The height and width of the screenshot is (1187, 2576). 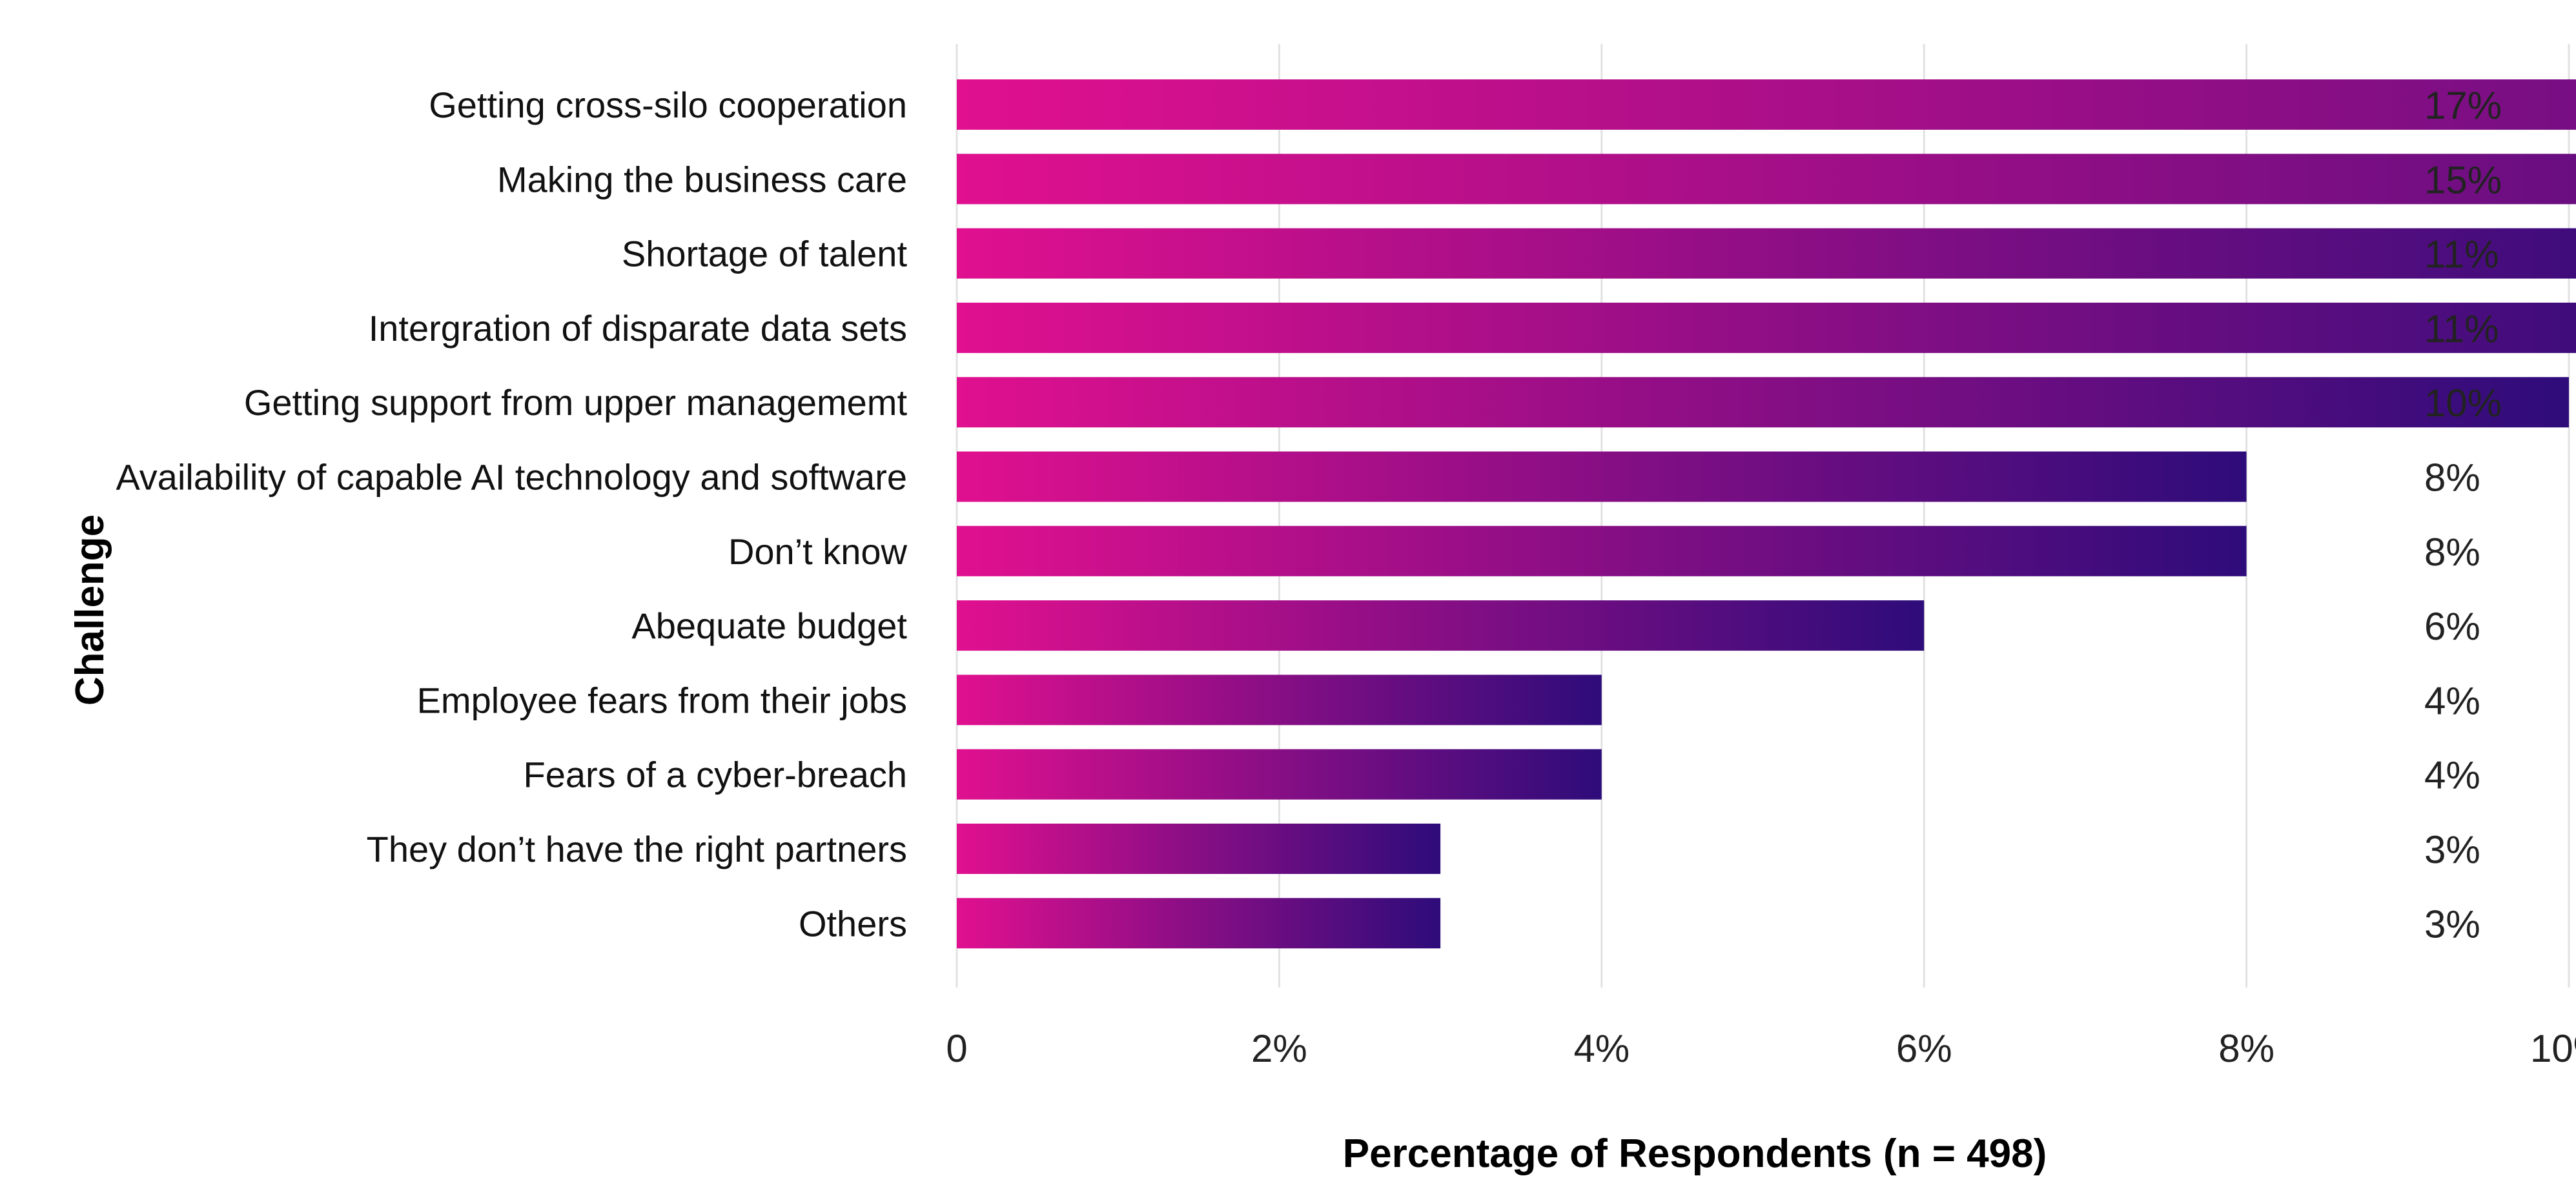 I want to click on category-label: Intergration of disparate data sets, so click(x=638, y=328).